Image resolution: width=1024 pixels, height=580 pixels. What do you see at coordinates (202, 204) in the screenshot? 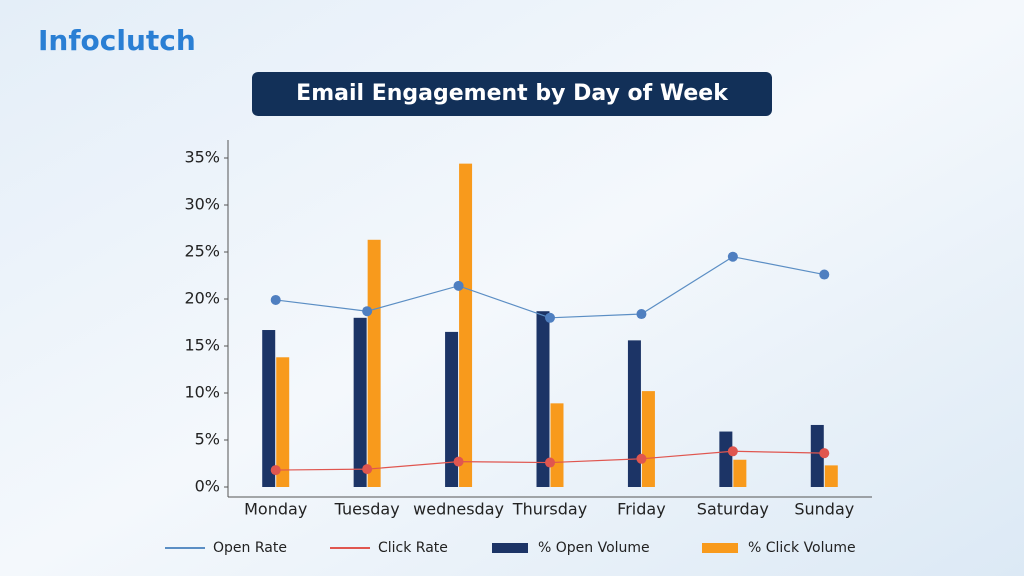
I see `y-tick-label: 30%` at bounding box center [202, 204].